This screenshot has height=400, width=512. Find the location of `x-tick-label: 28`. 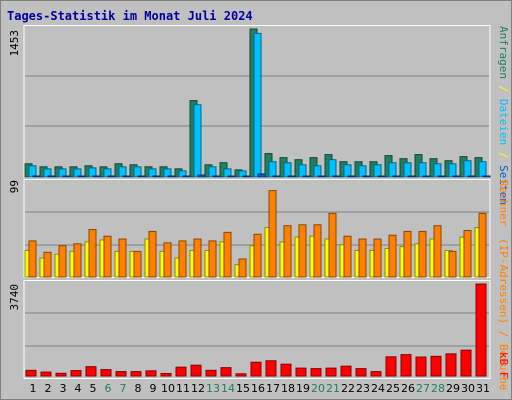

x-tick-label: 28 is located at coordinates (438, 388).